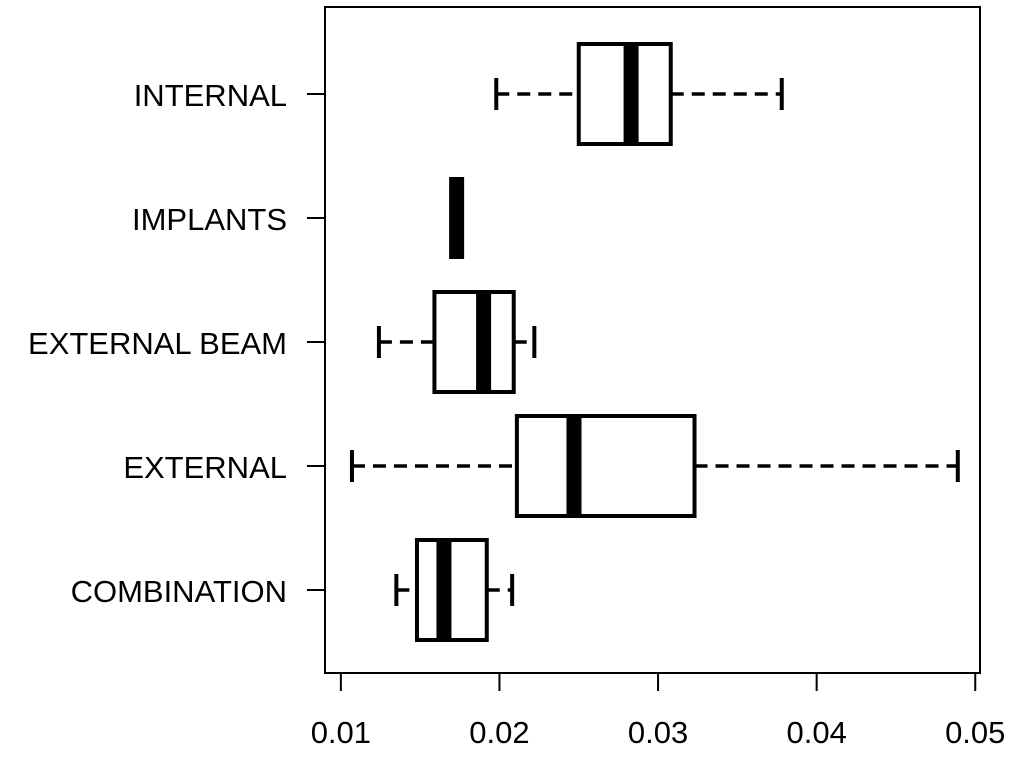 Image resolution: width=1017 pixels, height=757 pixels. I want to click on box-external-beam, so click(456, 342).